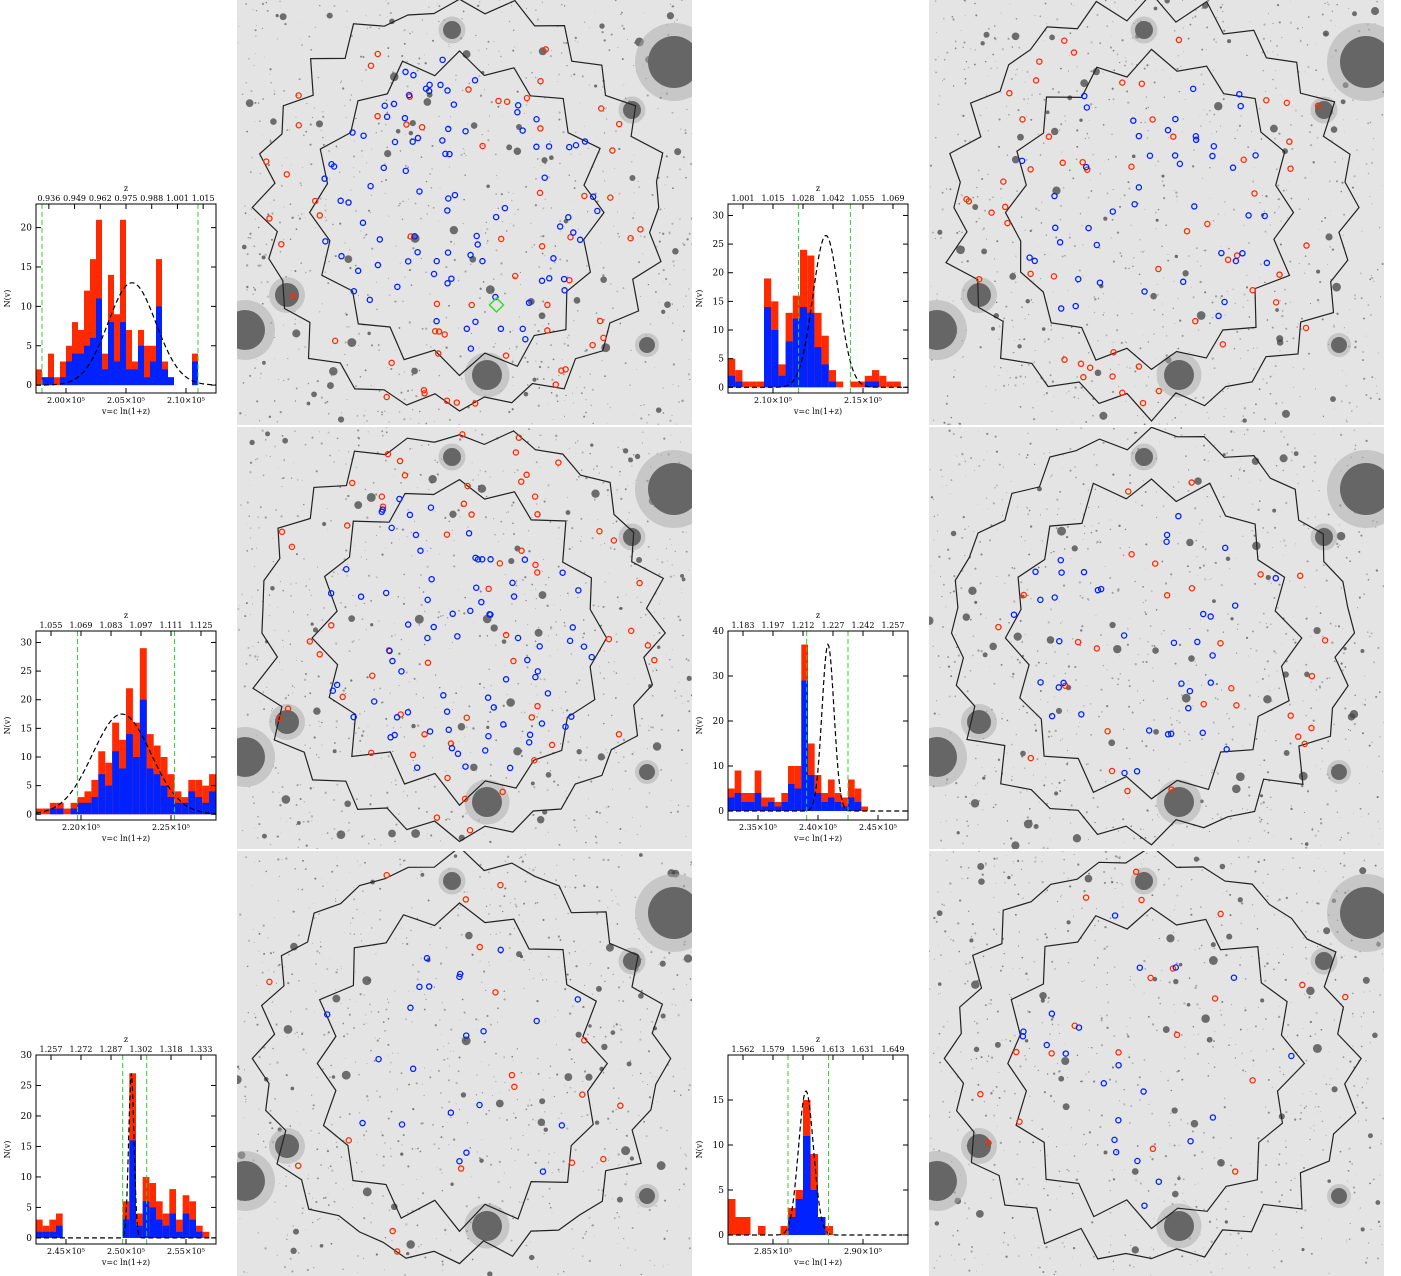 The height and width of the screenshot is (1276, 1401). Describe the element at coordinates (48, 198) in the screenshot. I see `top-tick-label-1-0: 0.936` at that location.